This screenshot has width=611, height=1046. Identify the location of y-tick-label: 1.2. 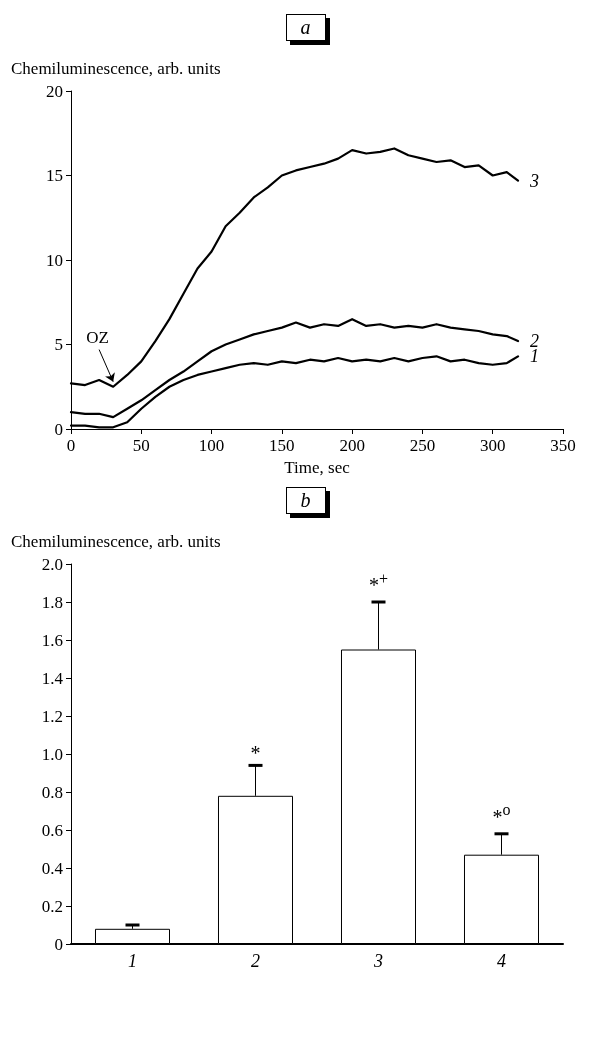
(52, 716).